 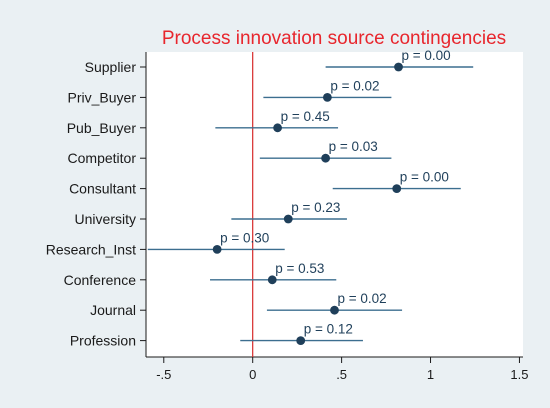 I want to click on y-tick-label-competitor: Competitor, so click(x=102, y=158).